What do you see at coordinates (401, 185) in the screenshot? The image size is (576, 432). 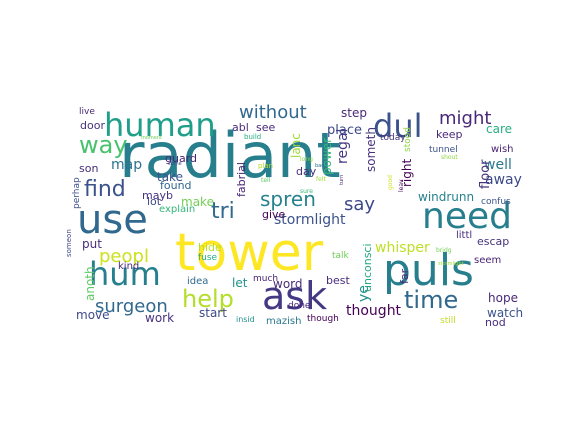 I see `cloud-word: leav` at bounding box center [401, 185].